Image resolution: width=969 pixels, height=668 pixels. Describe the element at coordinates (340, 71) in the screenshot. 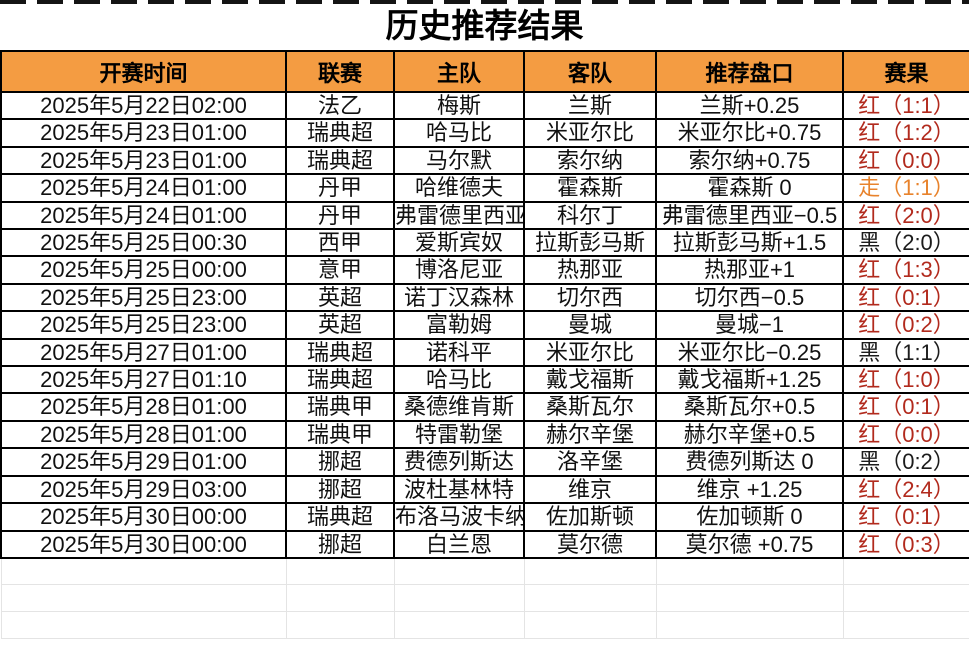

I see `header-league: 联赛` at that location.